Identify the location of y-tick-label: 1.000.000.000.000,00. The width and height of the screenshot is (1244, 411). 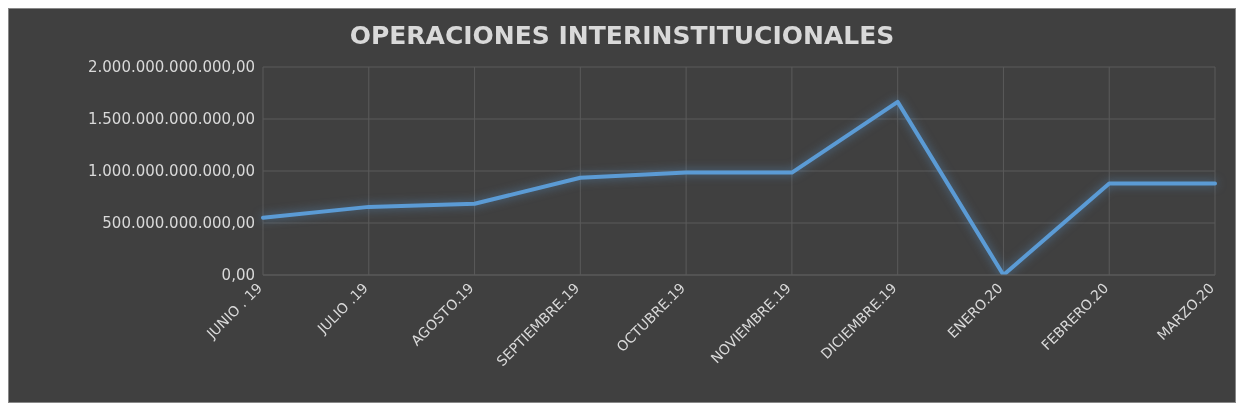
(171, 171).